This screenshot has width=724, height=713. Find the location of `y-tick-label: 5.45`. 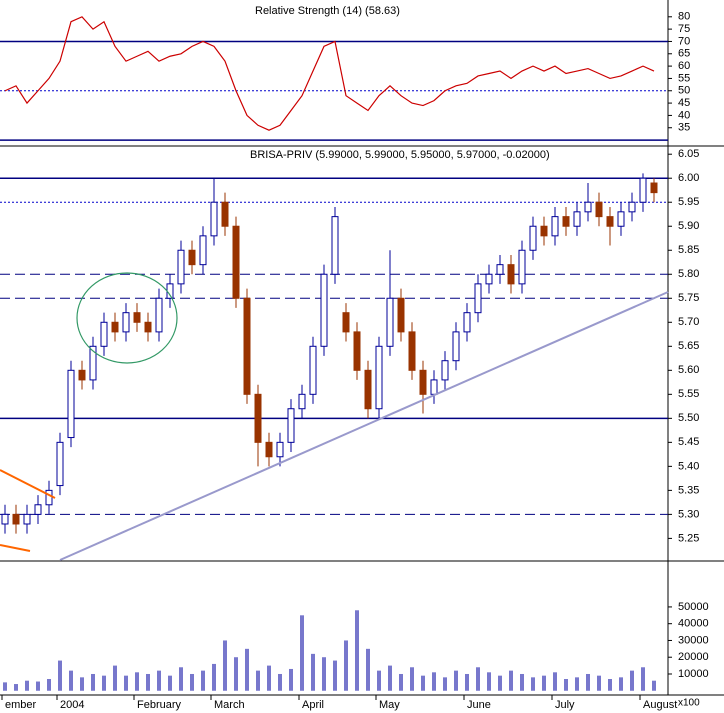

y-tick-label: 5.45 is located at coordinates (688, 442).